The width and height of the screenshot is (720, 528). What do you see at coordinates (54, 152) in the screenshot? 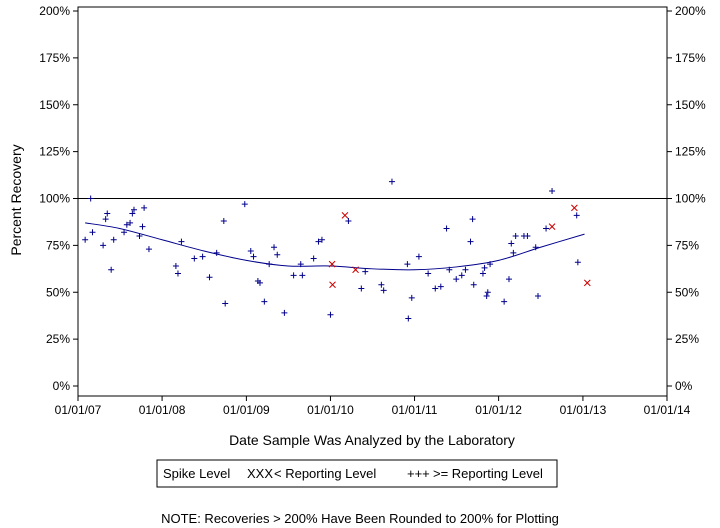
I see `y-tick-label-left: 125%` at bounding box center [54, 152].